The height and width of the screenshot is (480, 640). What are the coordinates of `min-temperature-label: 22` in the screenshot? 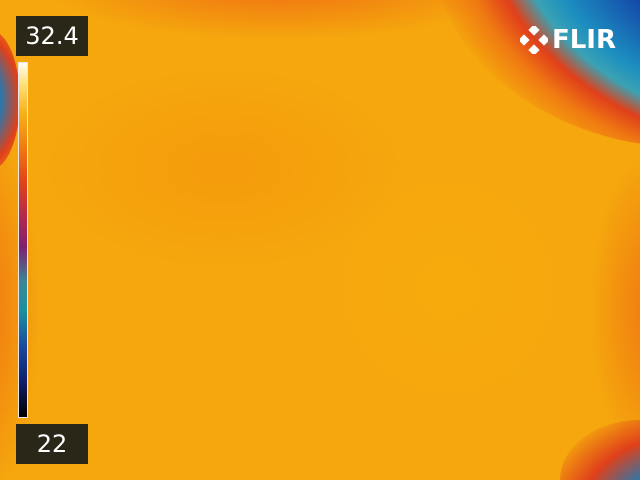 It's located at (52, 444).